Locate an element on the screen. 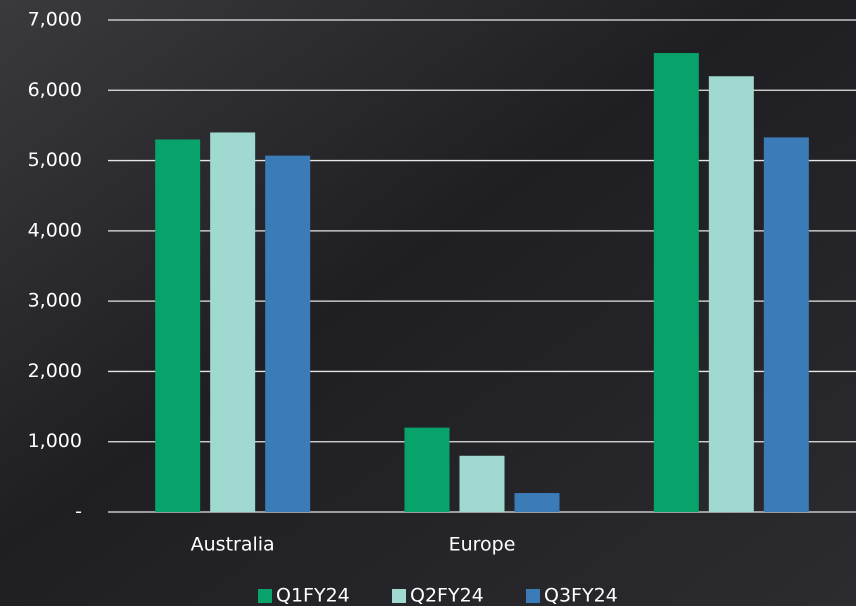 The height and width of the screenshot is (606, 856). y-tick-label: 1,000 is located at coordinates (55, 441).